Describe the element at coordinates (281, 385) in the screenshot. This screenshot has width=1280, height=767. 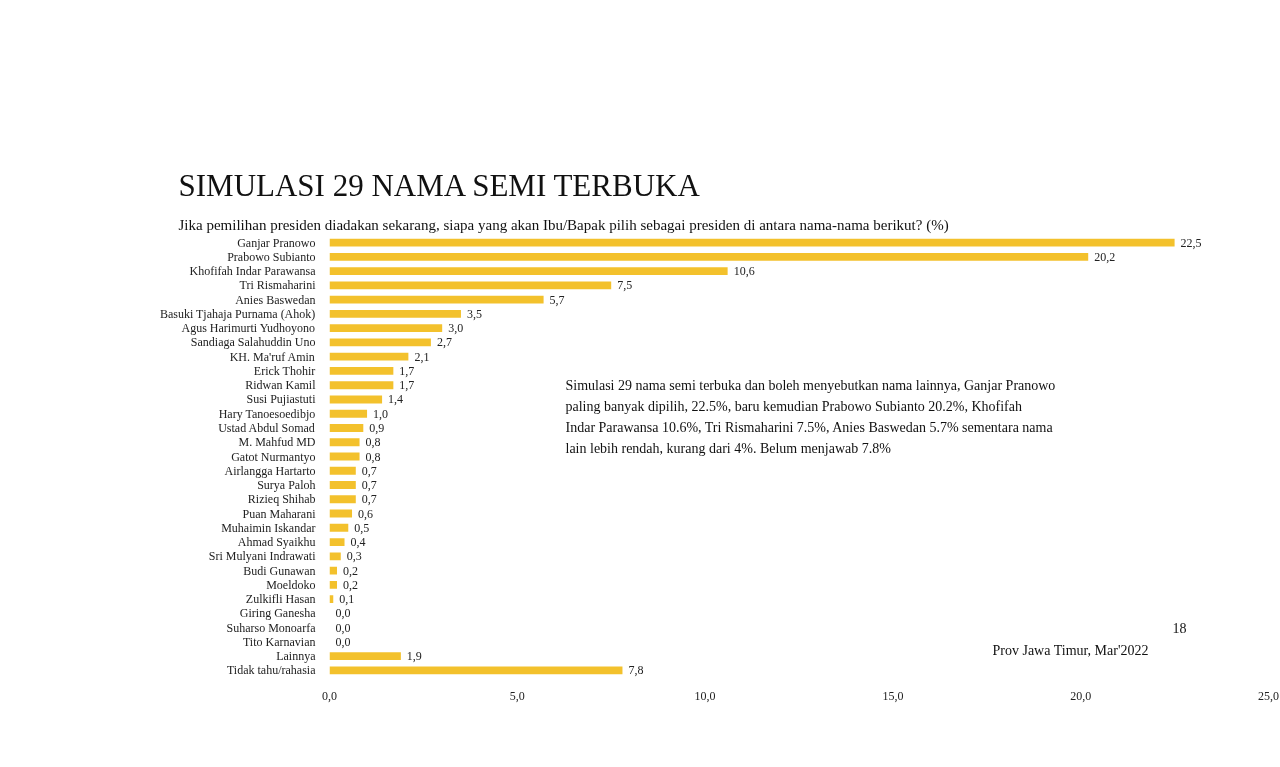
I see `y-tick-label: Ridwan Kamil` at that location.